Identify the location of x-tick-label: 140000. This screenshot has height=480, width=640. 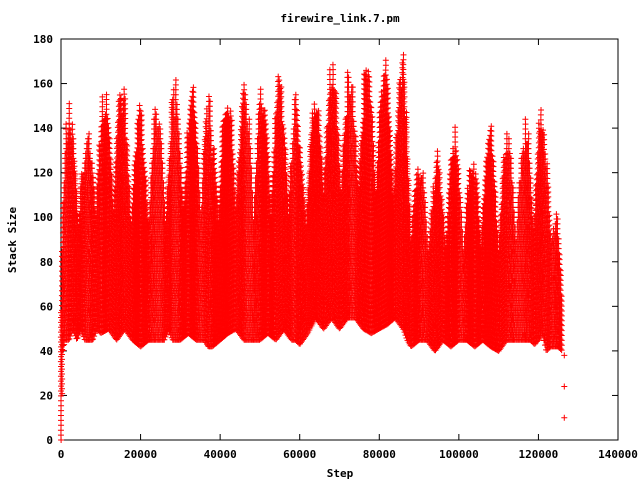
(618, 454).